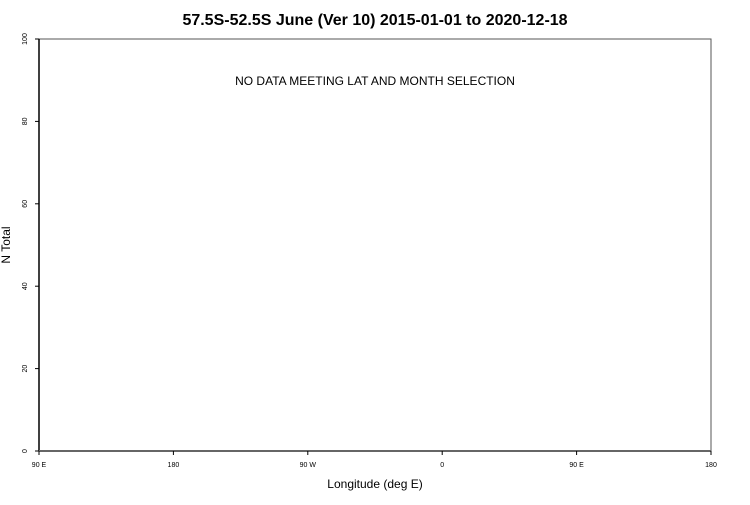 This screenshot has height=505, width=750. What do you see at coordinates (25, 369) in the screenshot?
I see `y-tick-label: 20` at bounding box center [25, 369].